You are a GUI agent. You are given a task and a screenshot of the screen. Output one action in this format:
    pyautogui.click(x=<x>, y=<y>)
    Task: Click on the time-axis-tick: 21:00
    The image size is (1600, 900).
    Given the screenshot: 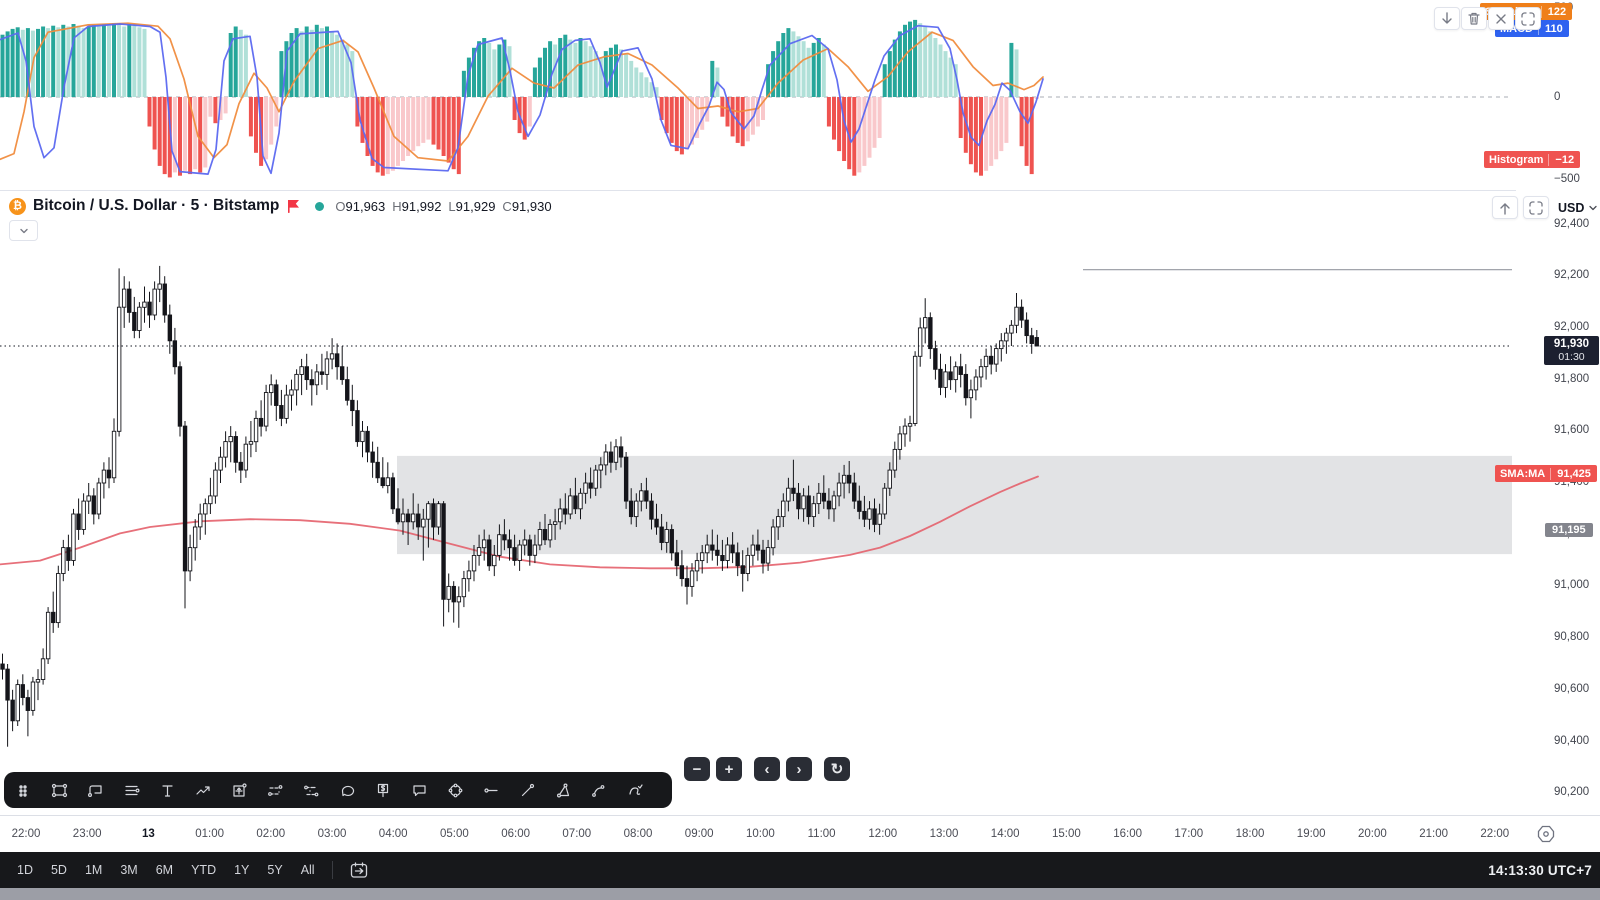 What is the action you would take?
    pyautogui.click(x=1433, y=834)
    